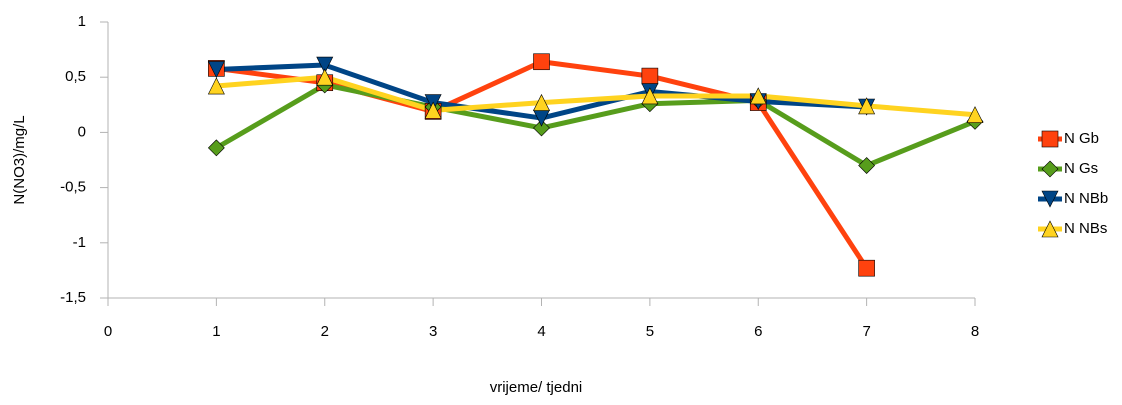 The image size is (1122, 405). What do you see at coordinates (75, 76) in the screenshot?
I see `y-tick-label: 0,5` at bounding box center [75, 76].